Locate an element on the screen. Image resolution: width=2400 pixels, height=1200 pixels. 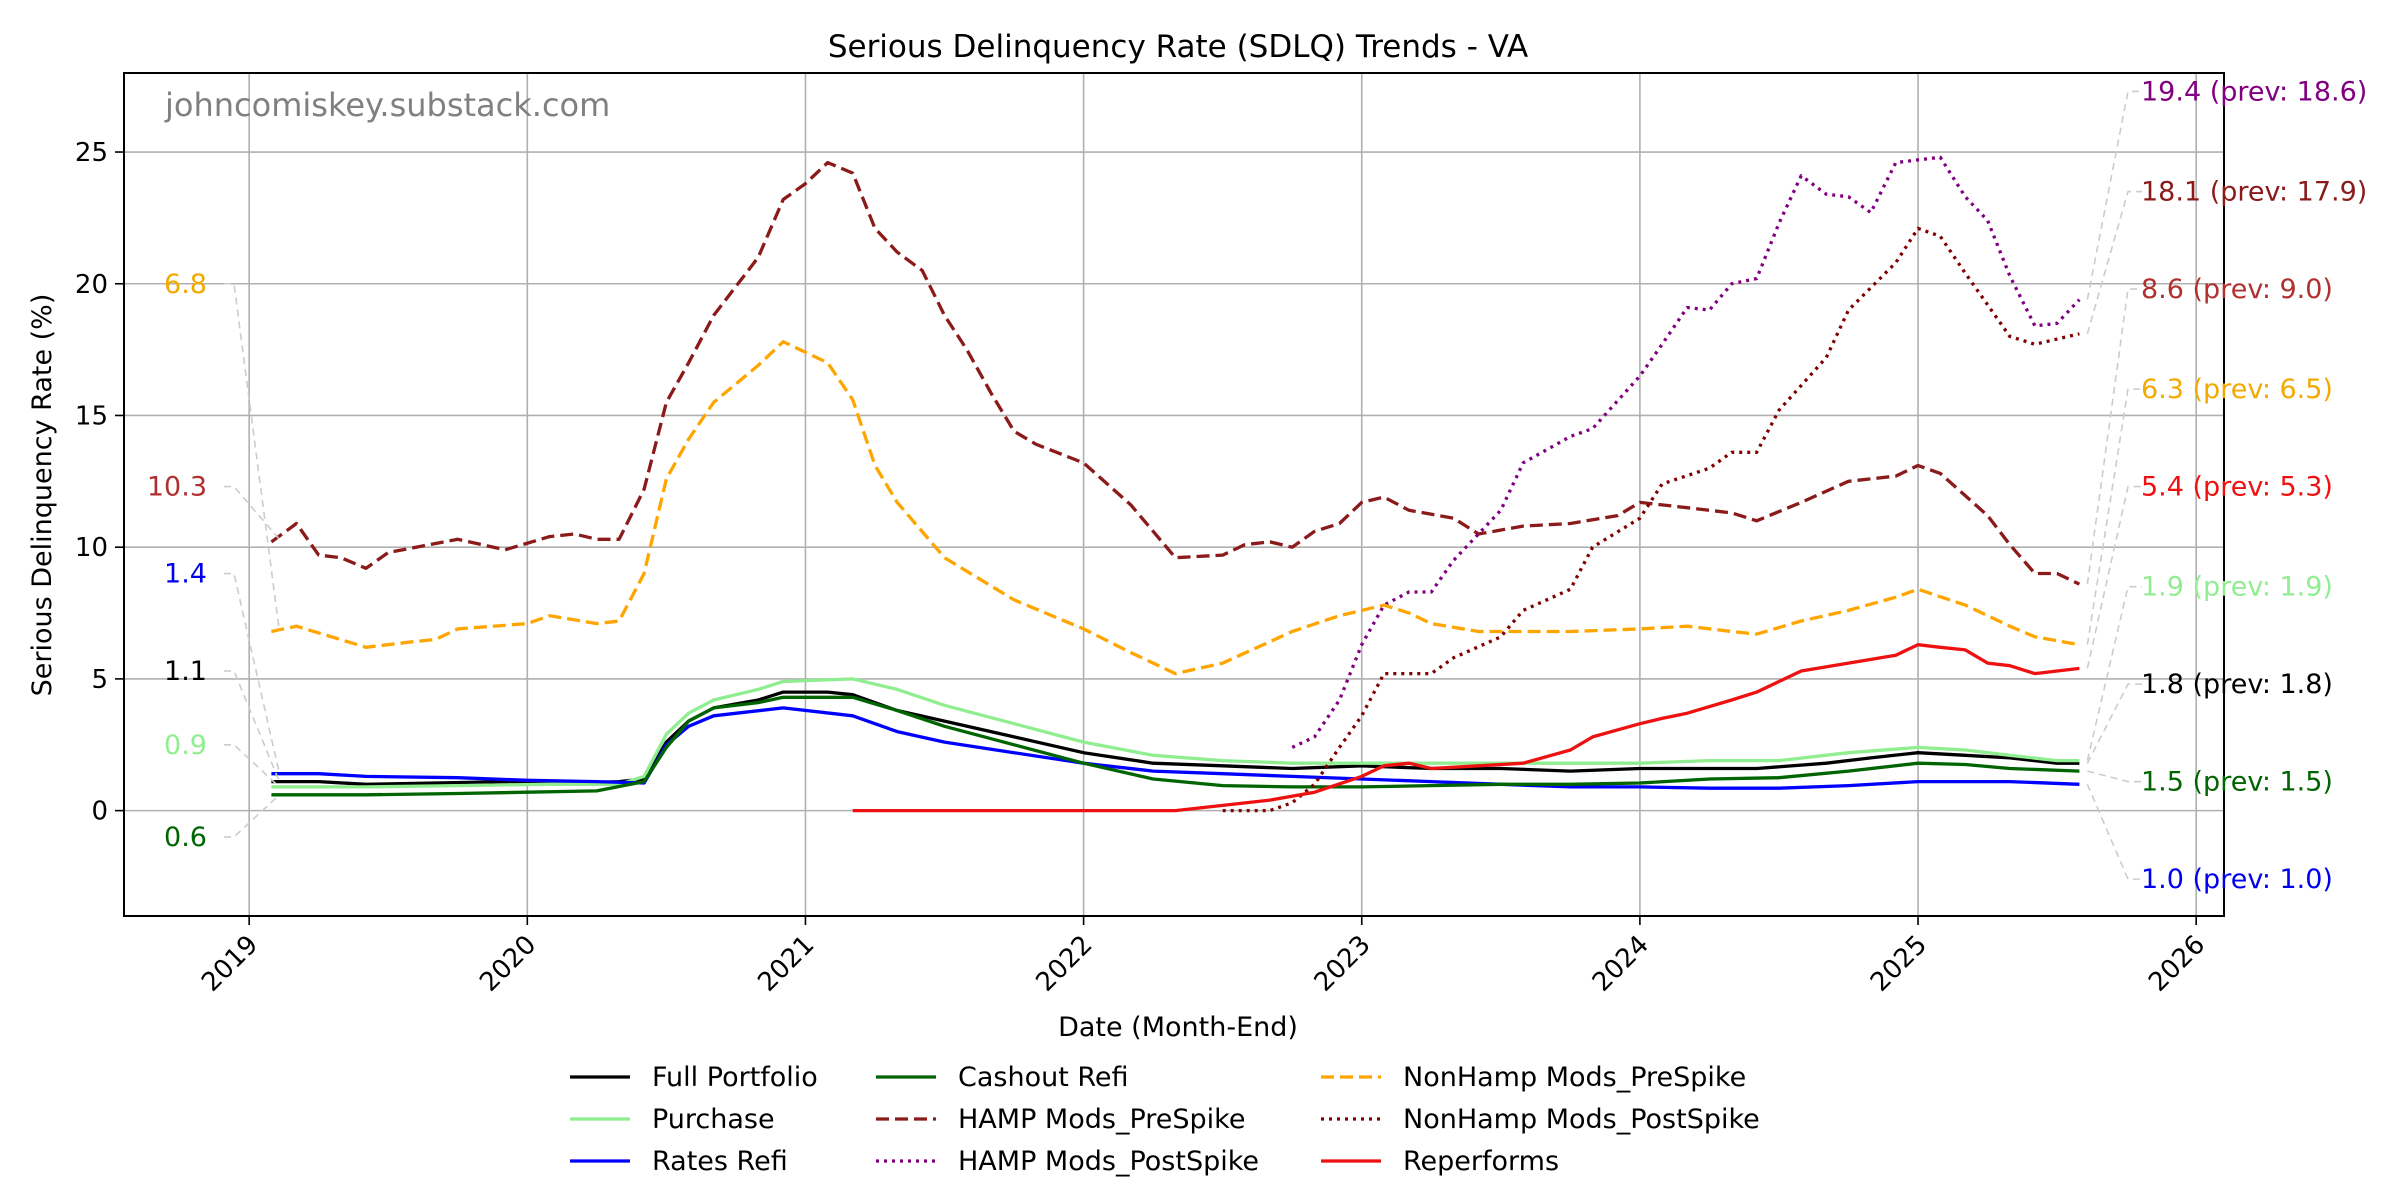
legend-label: Purchase is located at coordinates (713, 1119).